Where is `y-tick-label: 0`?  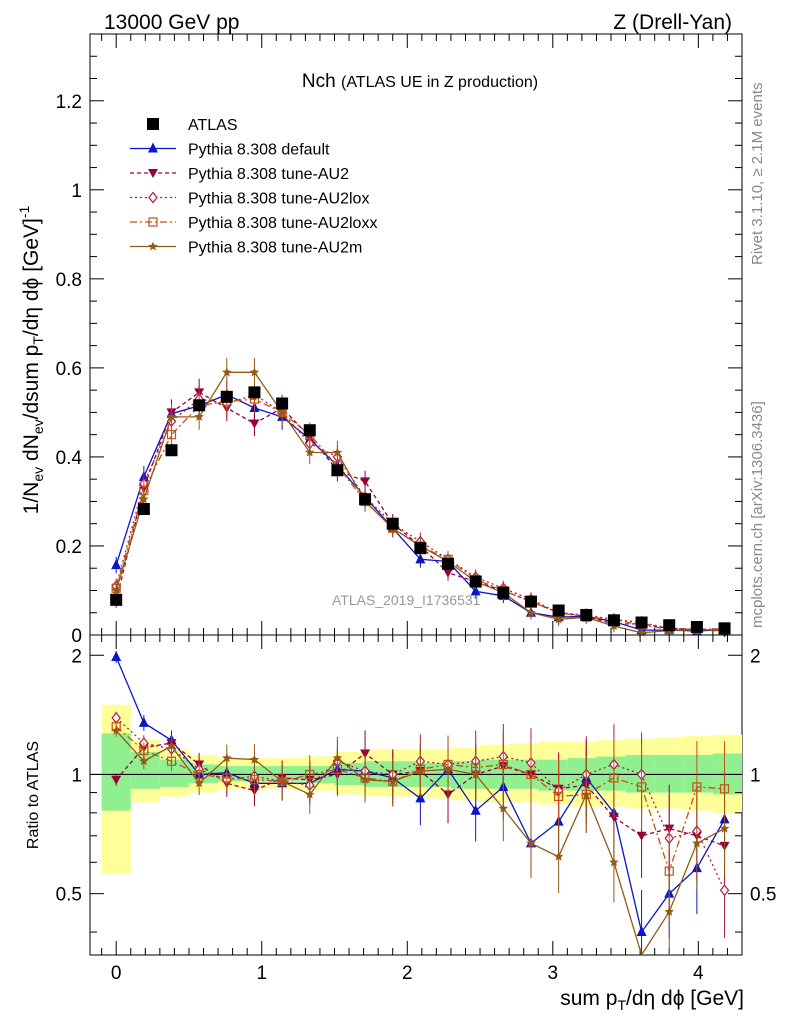
y-tick-label: 0 is located at coordinates (76, 636).